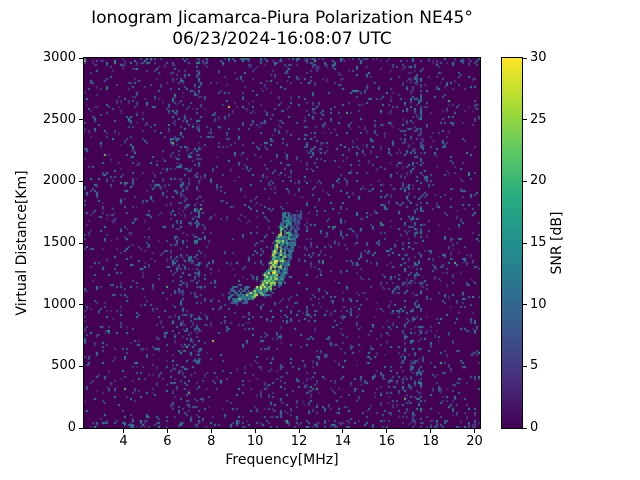 The image size is (640, 480). I want to click on colorbar, so click(512, 243).